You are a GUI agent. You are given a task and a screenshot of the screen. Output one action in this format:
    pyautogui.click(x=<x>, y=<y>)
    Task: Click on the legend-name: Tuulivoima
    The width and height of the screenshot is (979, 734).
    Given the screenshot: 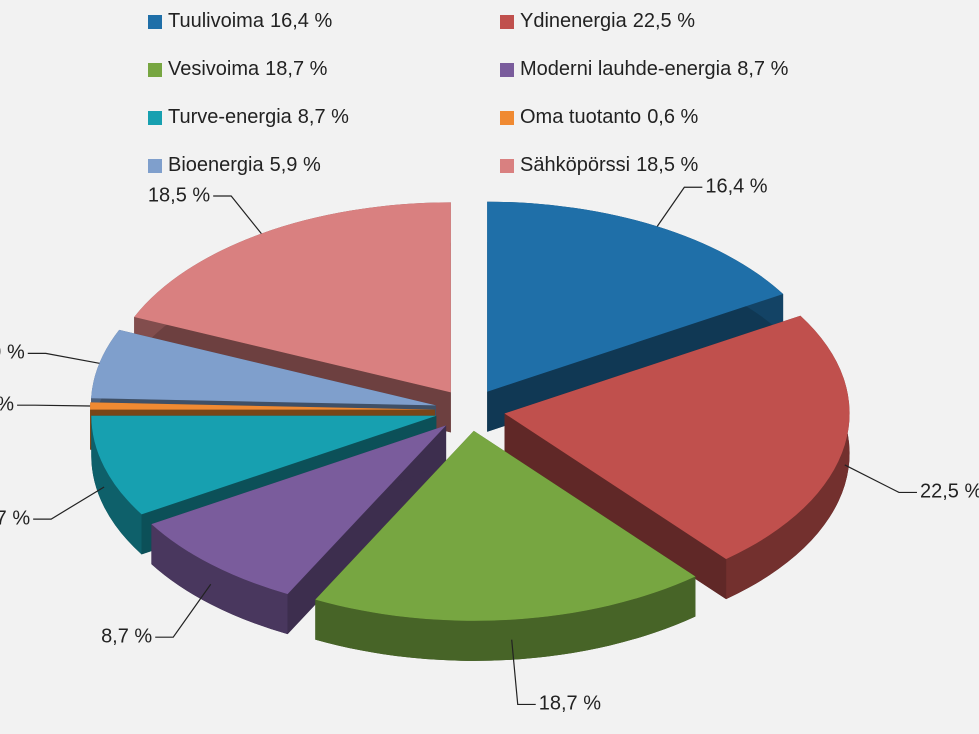 What is the action you would take?
    pyautogui.click(x=216, y=21)
    